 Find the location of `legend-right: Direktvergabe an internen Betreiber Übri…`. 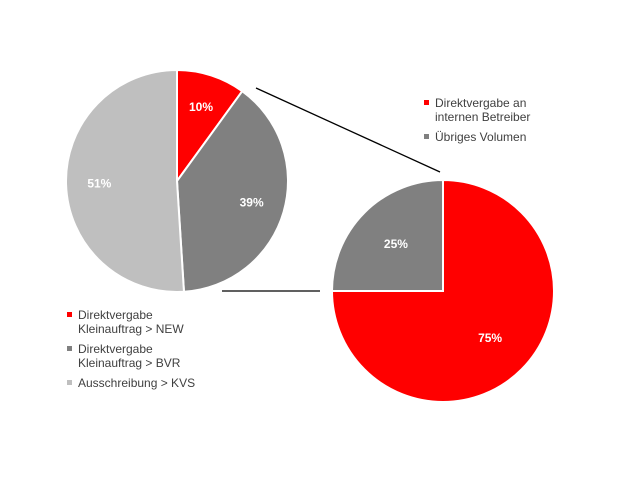

legend-right: Direktvergabe an internen Betreiber Übri… is located at coordinates (509, 123).